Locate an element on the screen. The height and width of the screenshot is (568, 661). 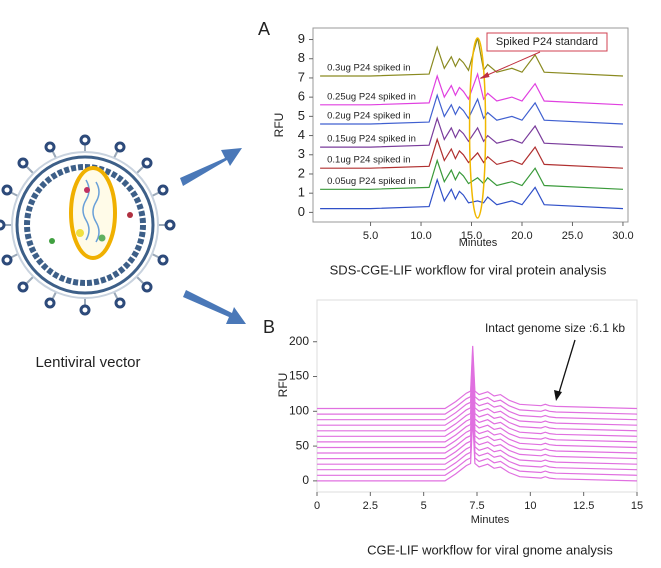
x-tick-label: 0 is located at coordinates (317, 506).